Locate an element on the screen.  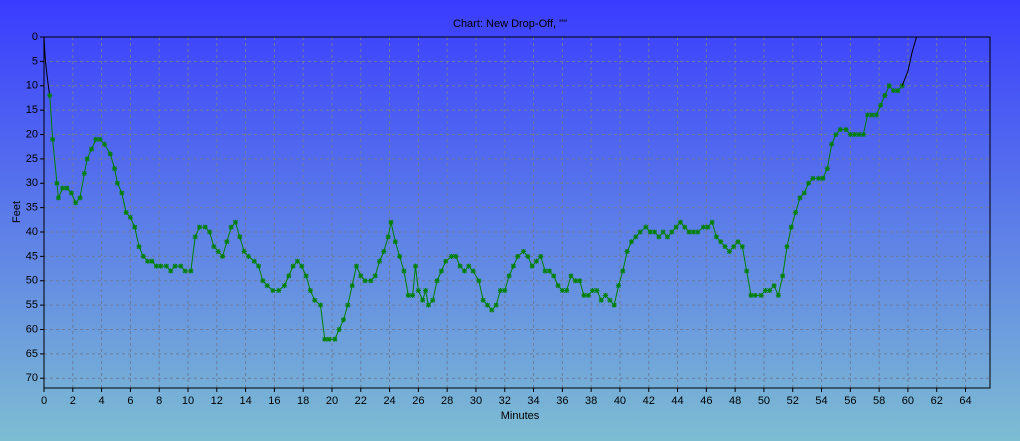
x-tick-label: 32 is located at coordinates (505, 401).